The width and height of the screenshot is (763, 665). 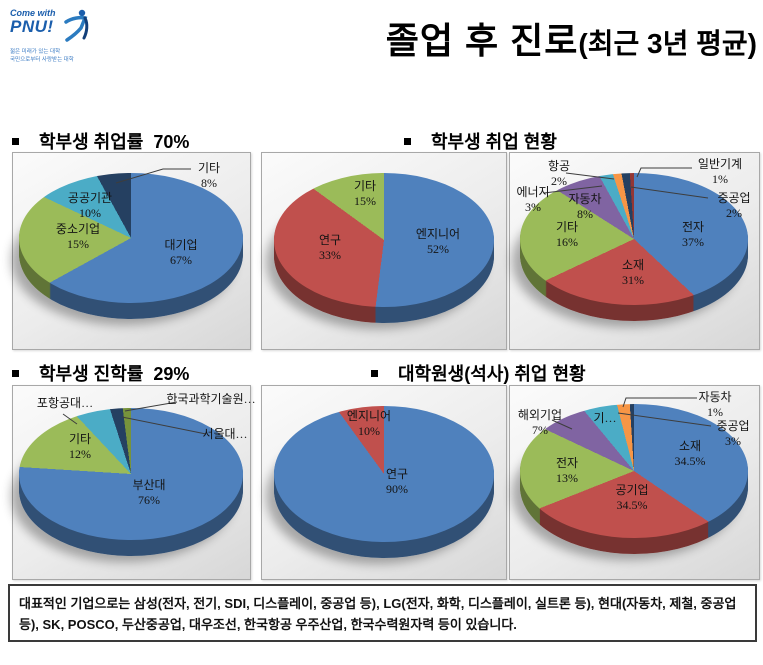 I want to click on pie-label-value: 90%, so click(x=397, y=488).